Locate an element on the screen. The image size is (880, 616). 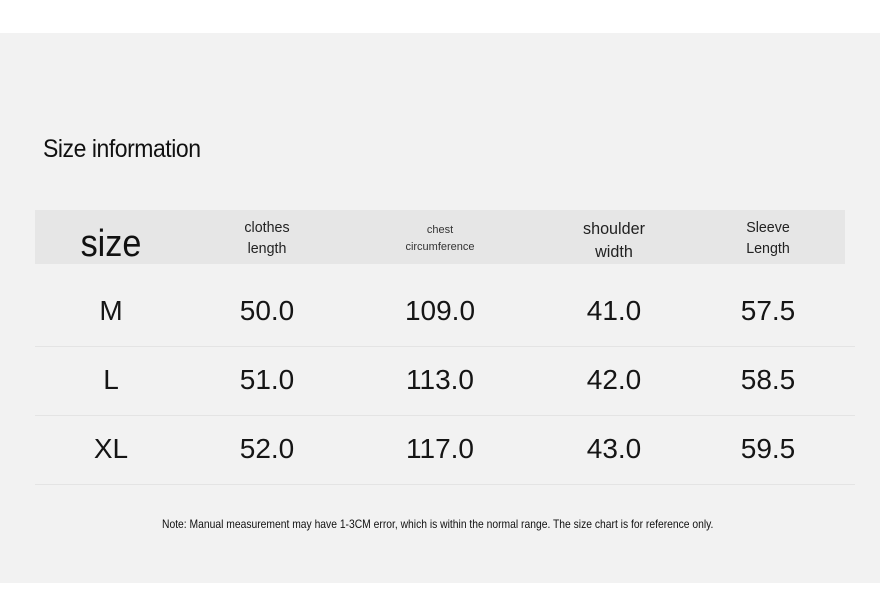
row-m-chest: 109.0 is located at coordinates (440, 310).